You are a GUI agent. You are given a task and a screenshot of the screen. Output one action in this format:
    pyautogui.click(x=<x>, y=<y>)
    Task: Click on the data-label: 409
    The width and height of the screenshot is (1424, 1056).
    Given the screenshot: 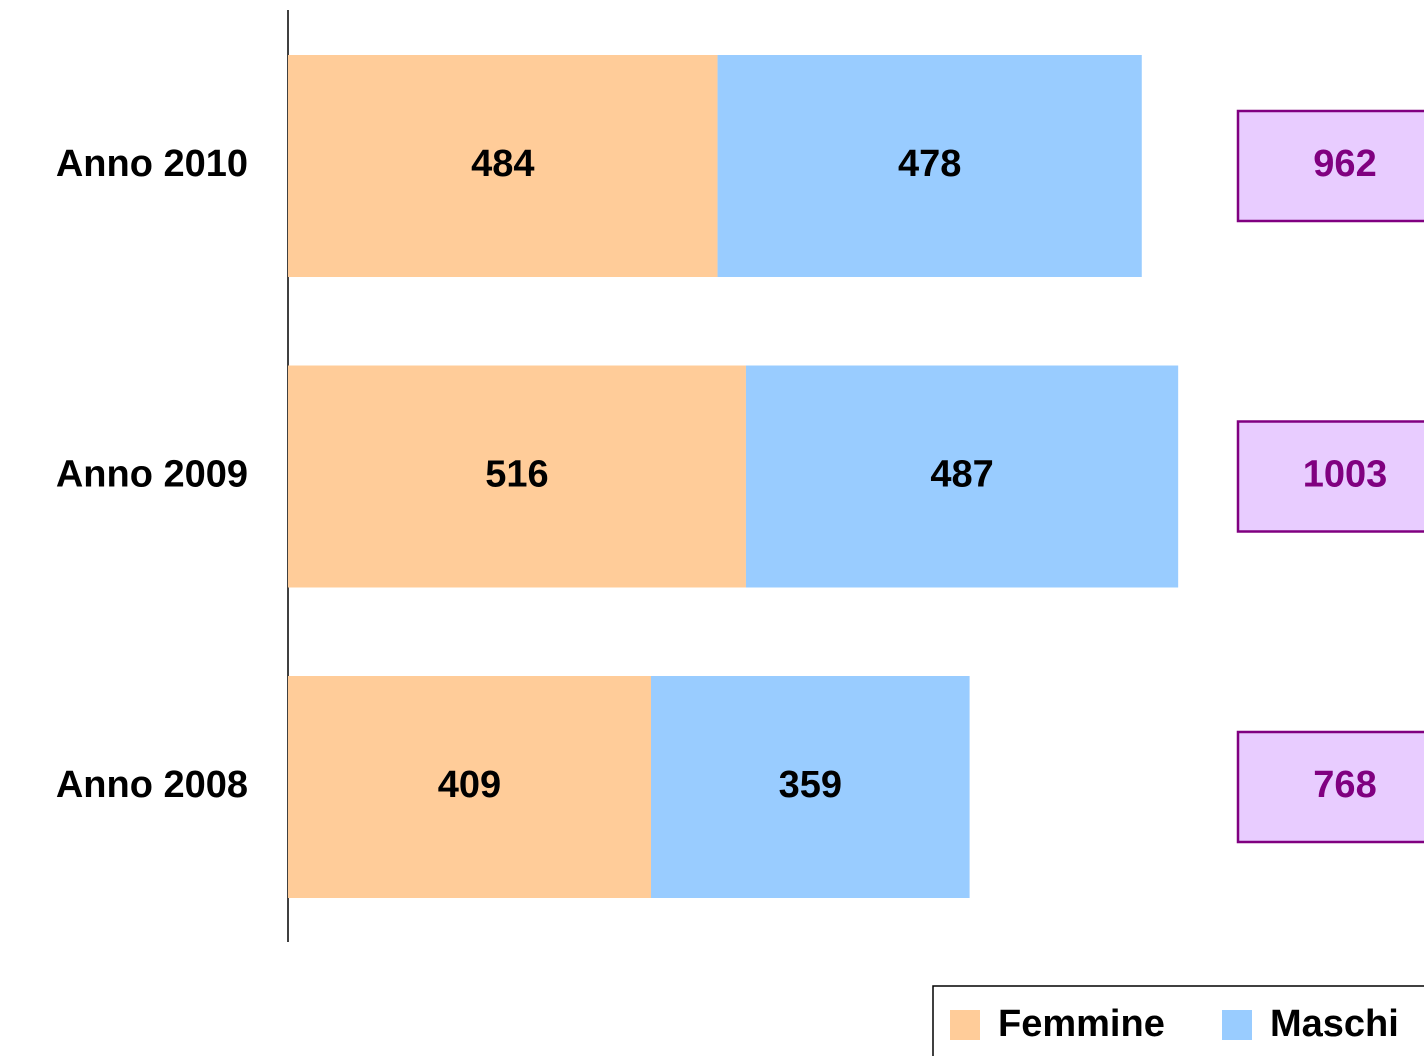 What is the action you would take?
    pyautogui.click(x=469, y=785)
    